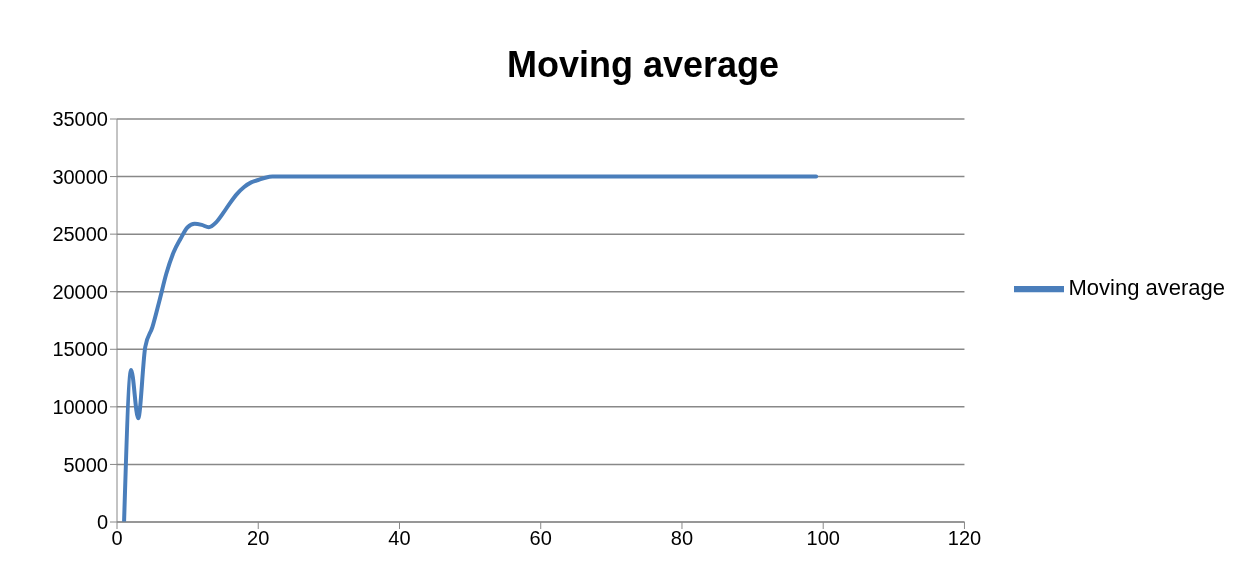  Describe the element at coordinates (80, 119) in the screenshot. I see `y-tick-label: 35000` at that location.